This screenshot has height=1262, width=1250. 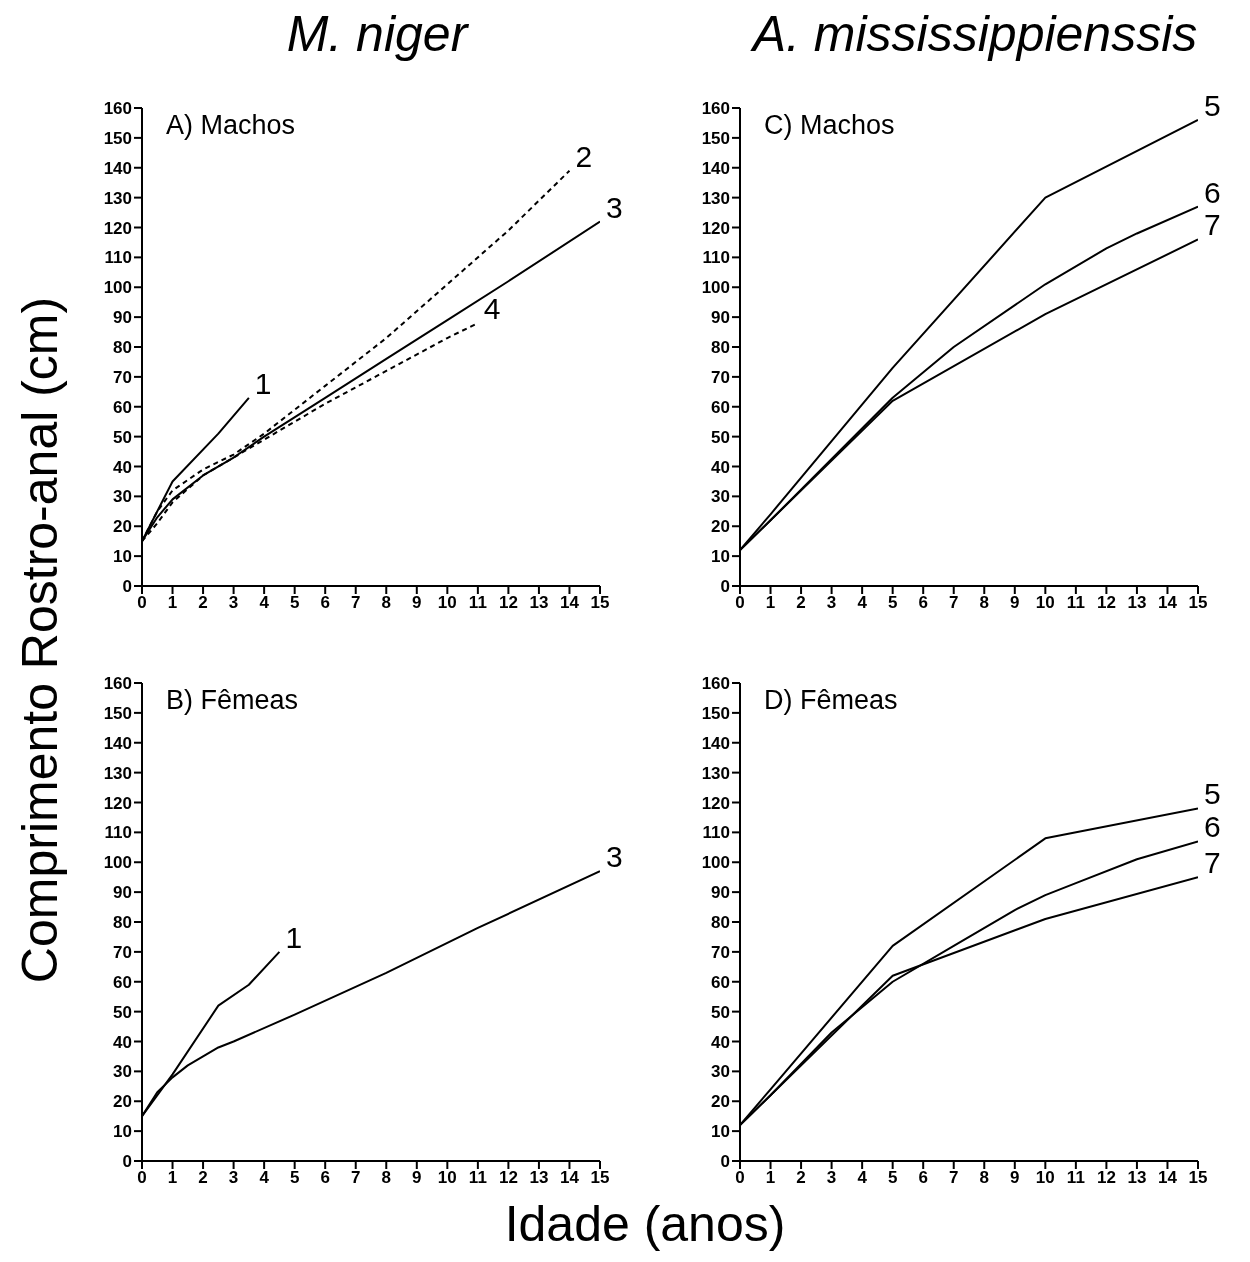 What do you see at coordinates (725, 587) in the screenshot?
I see `y-tick-label: 0` at bounding box center [725, 587].